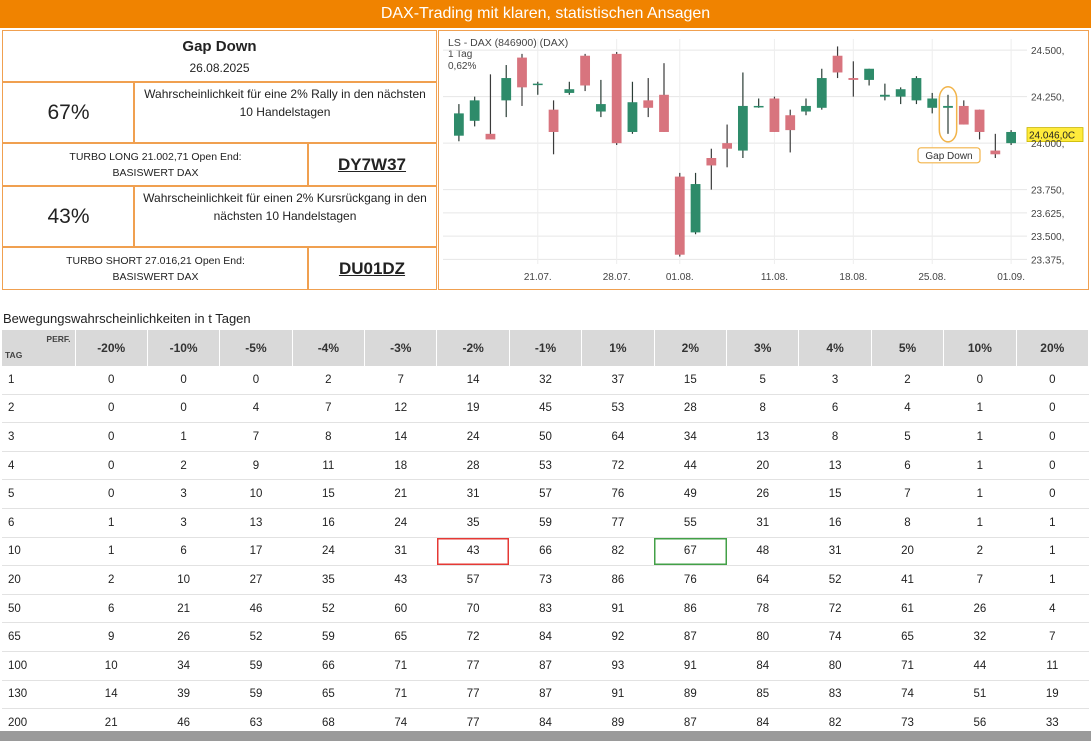 The width and height of the screenshot is (1091, 741). I want to click on table-cell: 20, so click(907, 552).